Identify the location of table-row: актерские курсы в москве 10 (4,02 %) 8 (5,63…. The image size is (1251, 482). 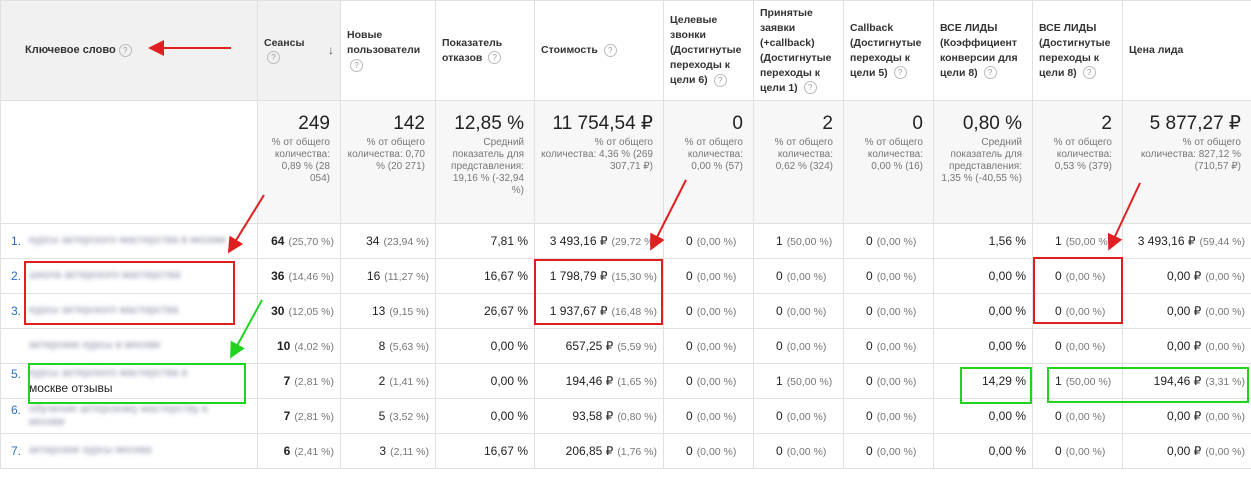
(625, 346).